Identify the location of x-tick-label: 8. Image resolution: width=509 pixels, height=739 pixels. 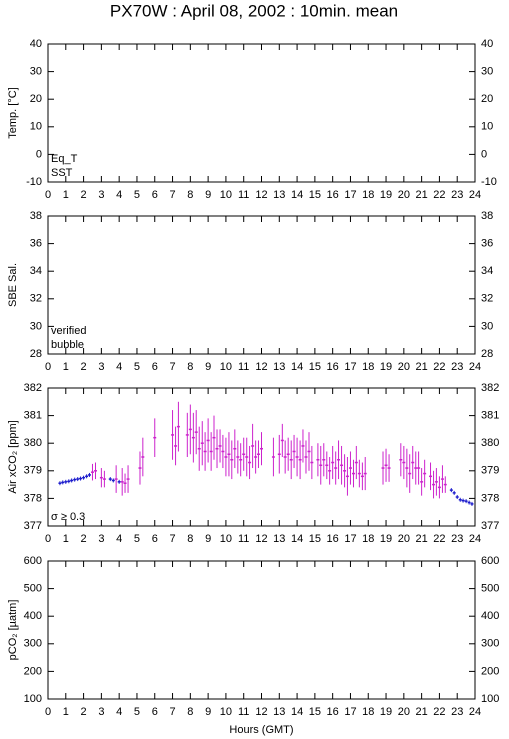
(190, 367).